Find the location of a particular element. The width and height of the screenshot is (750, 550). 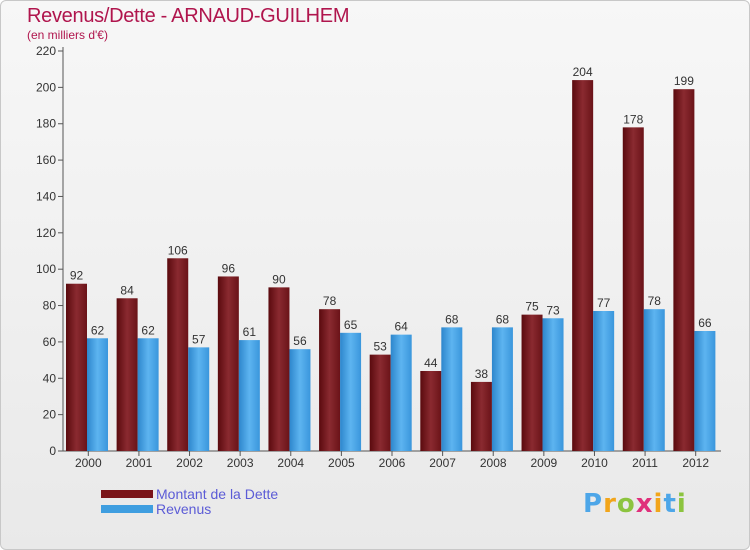

data-label-revenue: 65 is located at coordinates (351, 325).